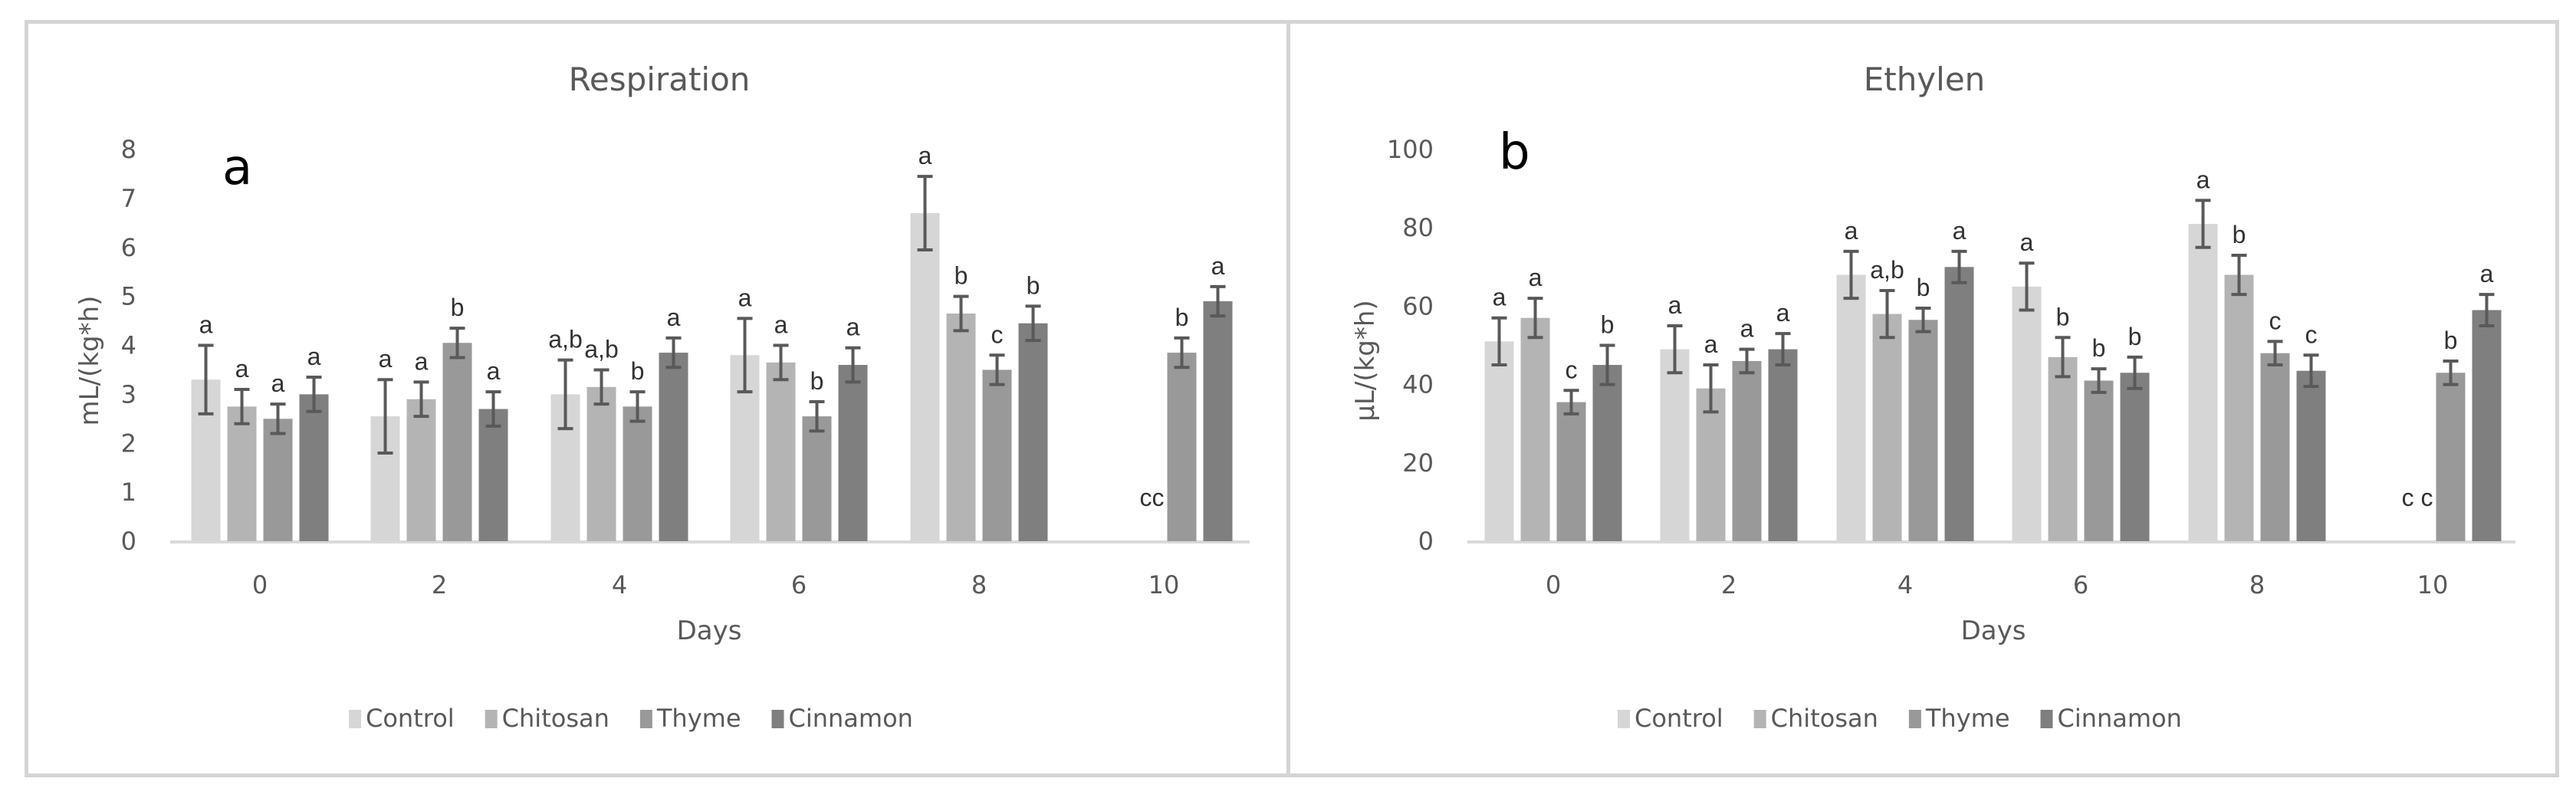 The image size is (2576, 798). Describe the element at coordinates (2433, 584) in the screenshot. I see `x-tick-label: 10` at that location.